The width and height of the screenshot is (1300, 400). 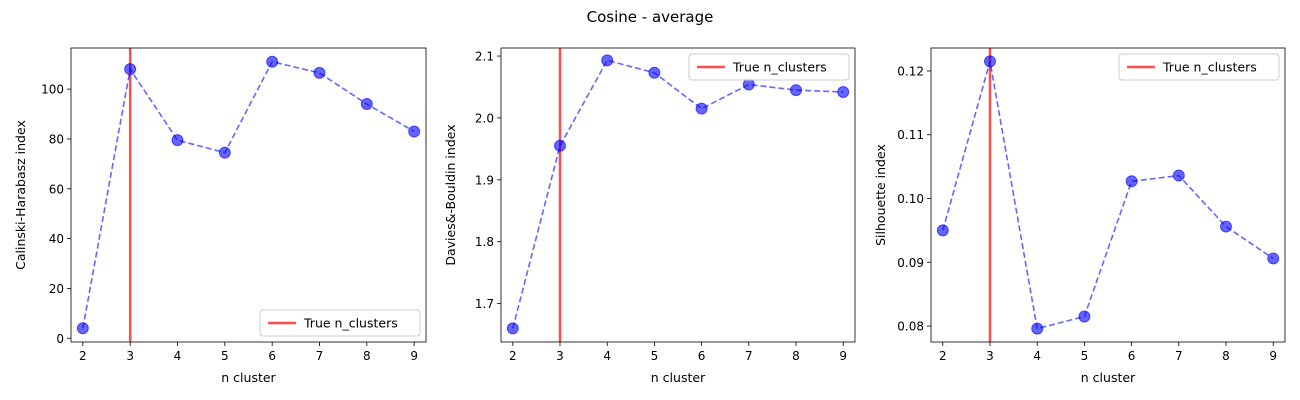 I want to click on y-tick-label: 0.10, so click(x=910, y=199).